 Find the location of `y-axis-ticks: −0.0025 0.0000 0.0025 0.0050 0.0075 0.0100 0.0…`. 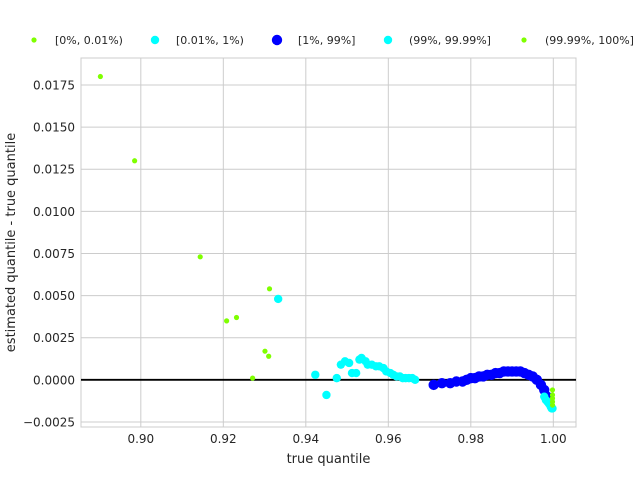

y-axis-ticks: −0.0025 0.0000 0.0025 0.0050 0.0075 0.0100 0.0… is located at coordinates (49, 253).